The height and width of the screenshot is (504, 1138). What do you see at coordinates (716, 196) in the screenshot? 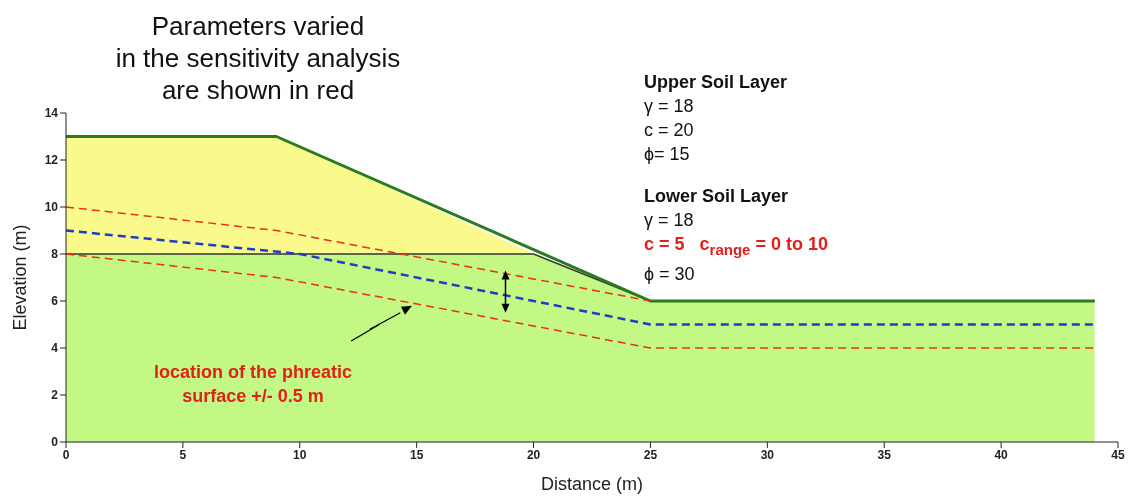
I see `annotation: Lower Soil Layer` at bounding box center [716, 196].